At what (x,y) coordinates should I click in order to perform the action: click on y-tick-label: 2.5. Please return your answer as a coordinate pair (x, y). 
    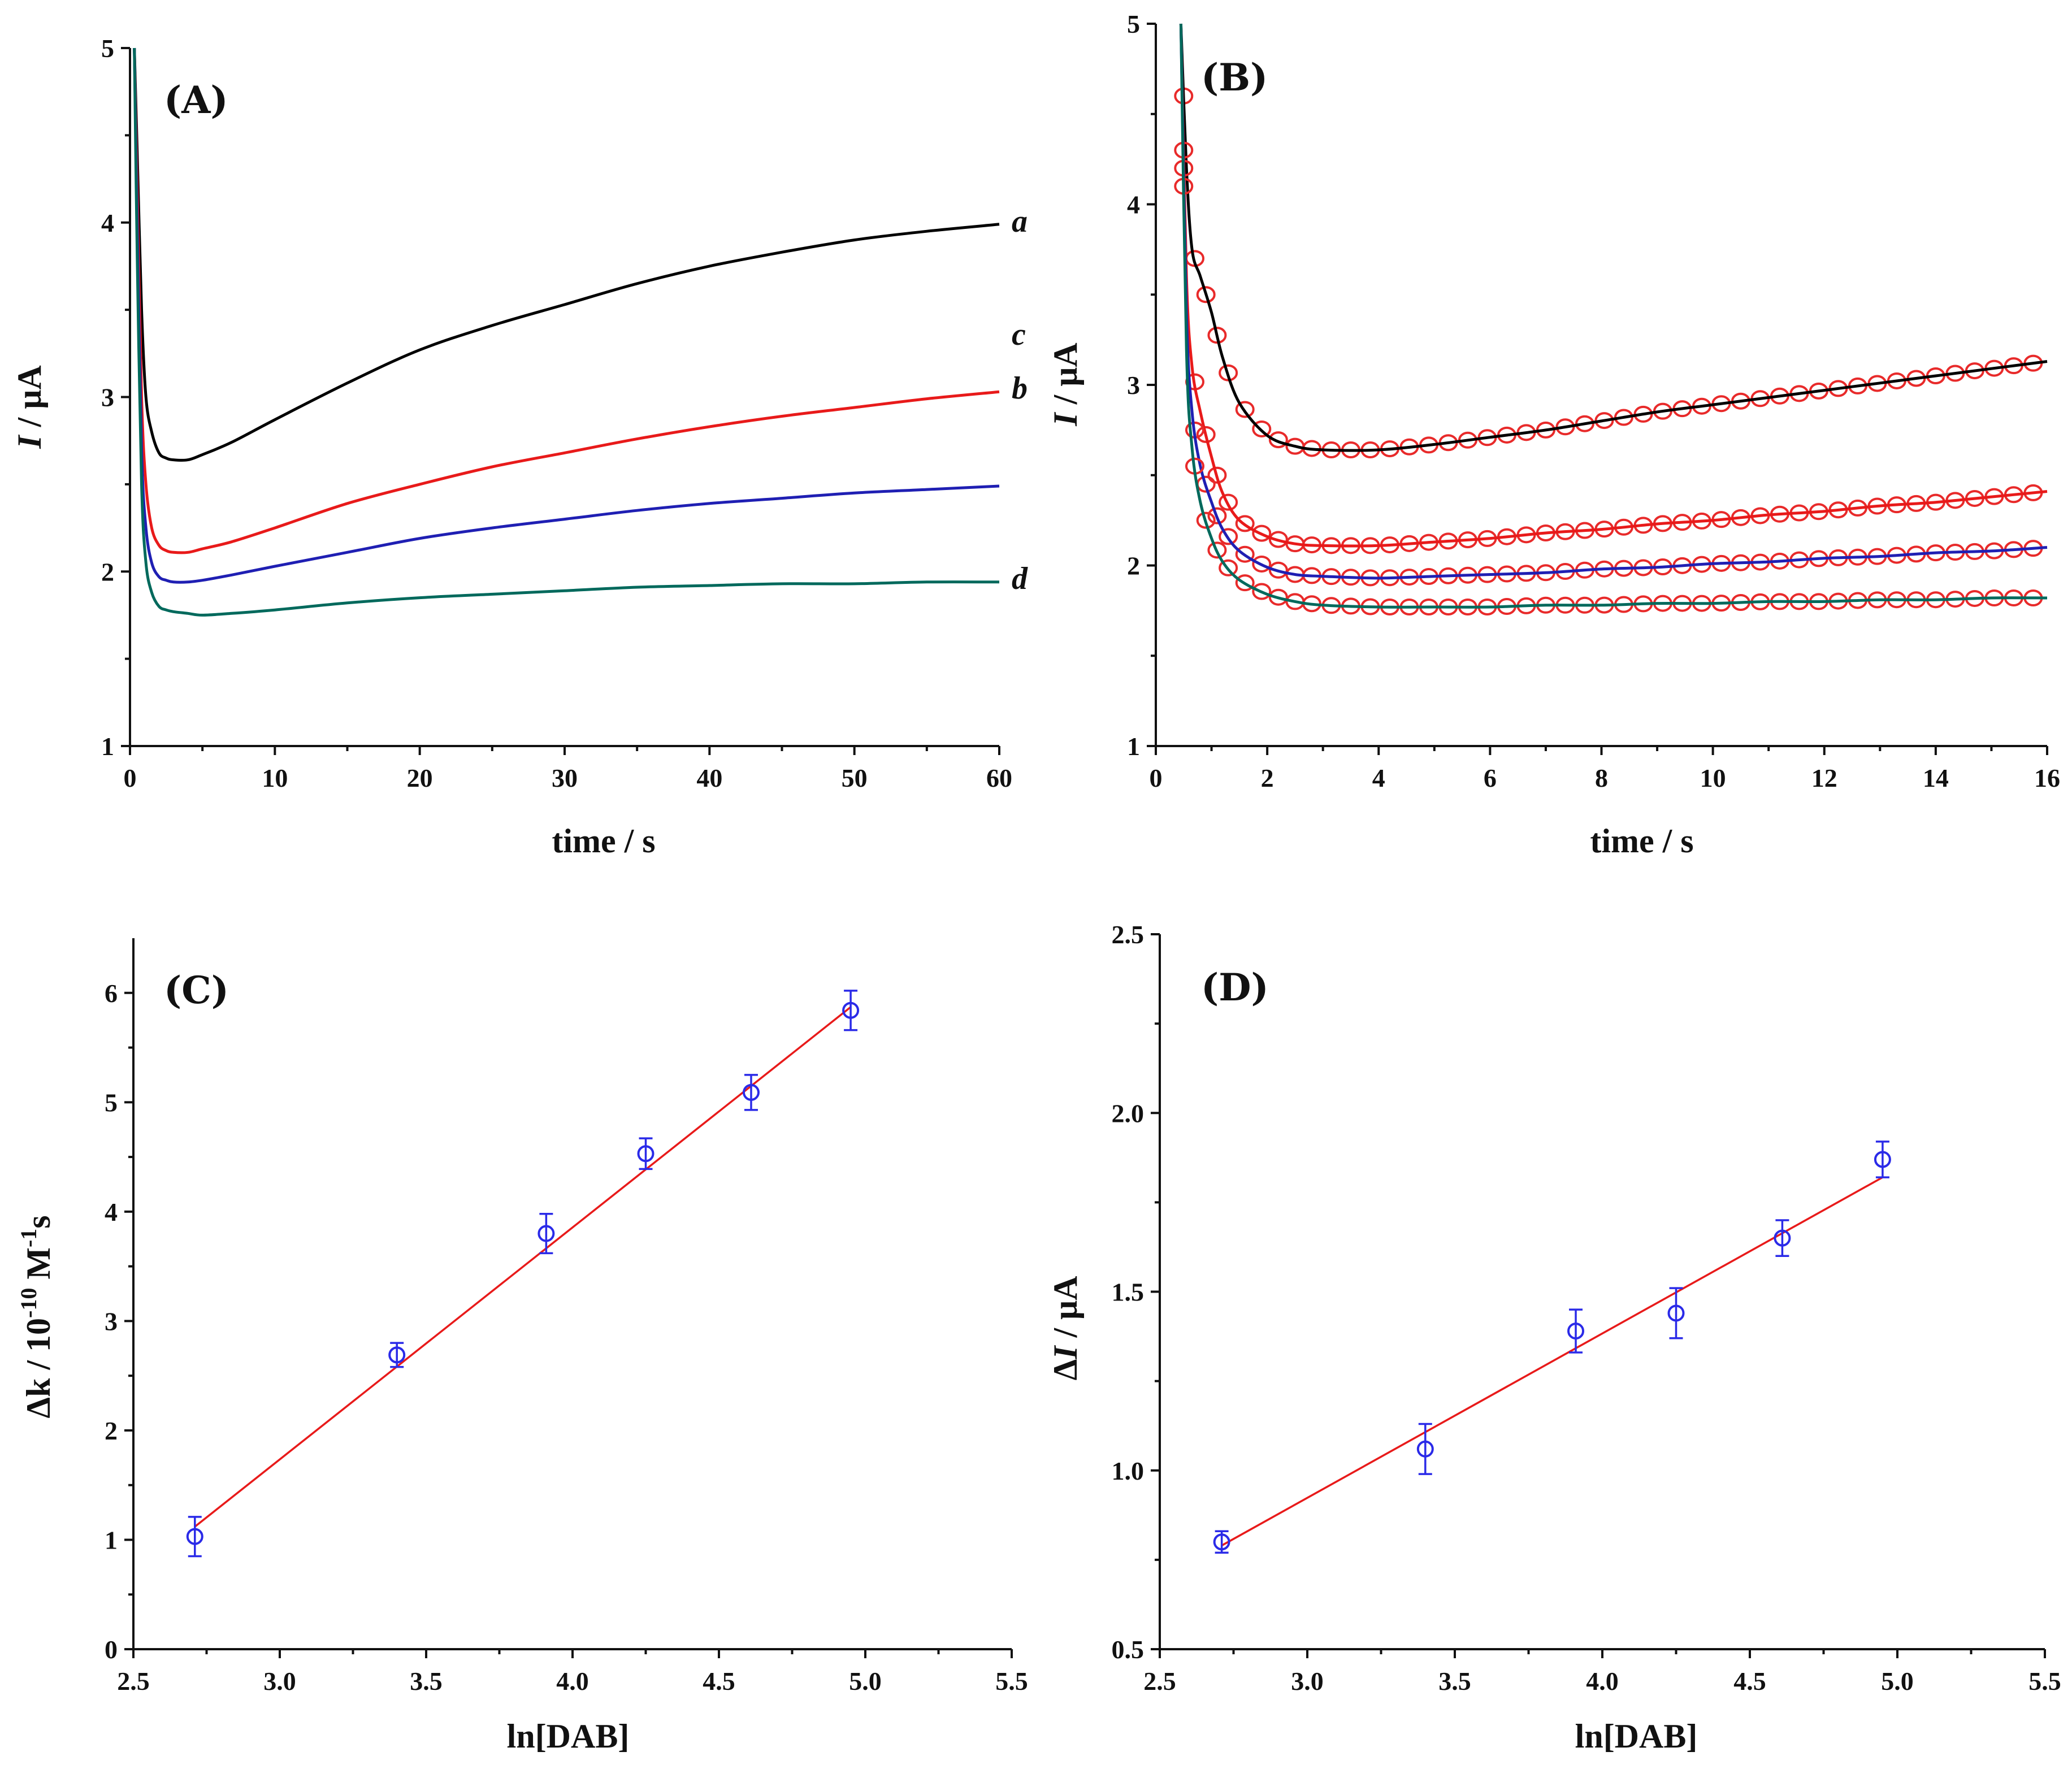
    Looking at the image, I should click on (1128, 934).